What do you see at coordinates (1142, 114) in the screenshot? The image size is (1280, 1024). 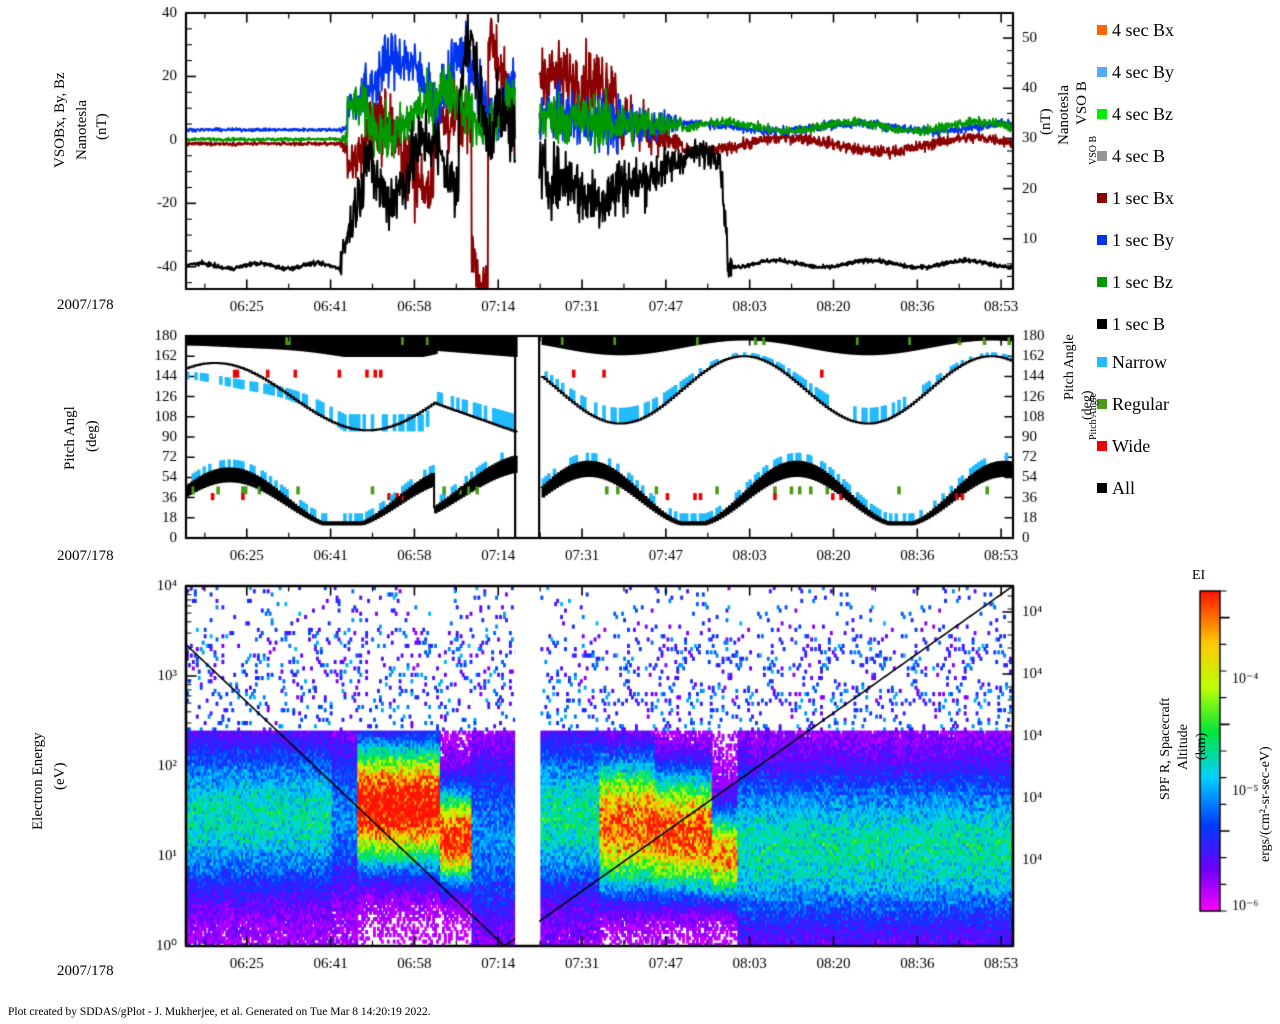 I see `legend-label-4-sec-bz: 4 sec Bz` at bounding box center [1142, 114].